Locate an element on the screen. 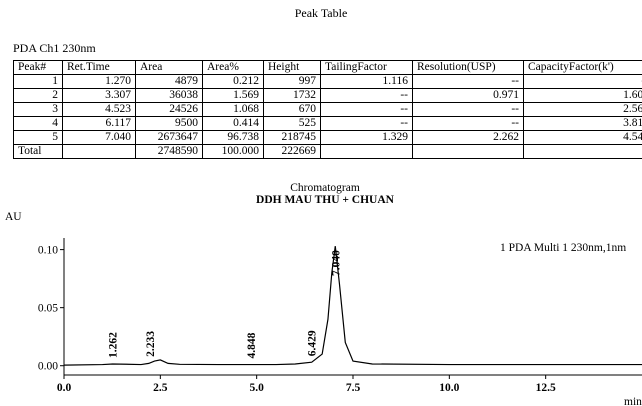 The width and height of the screenshot is (642, 406). table-row: Total 2748590 100.000 222669 is located at coordinates (327, 151).